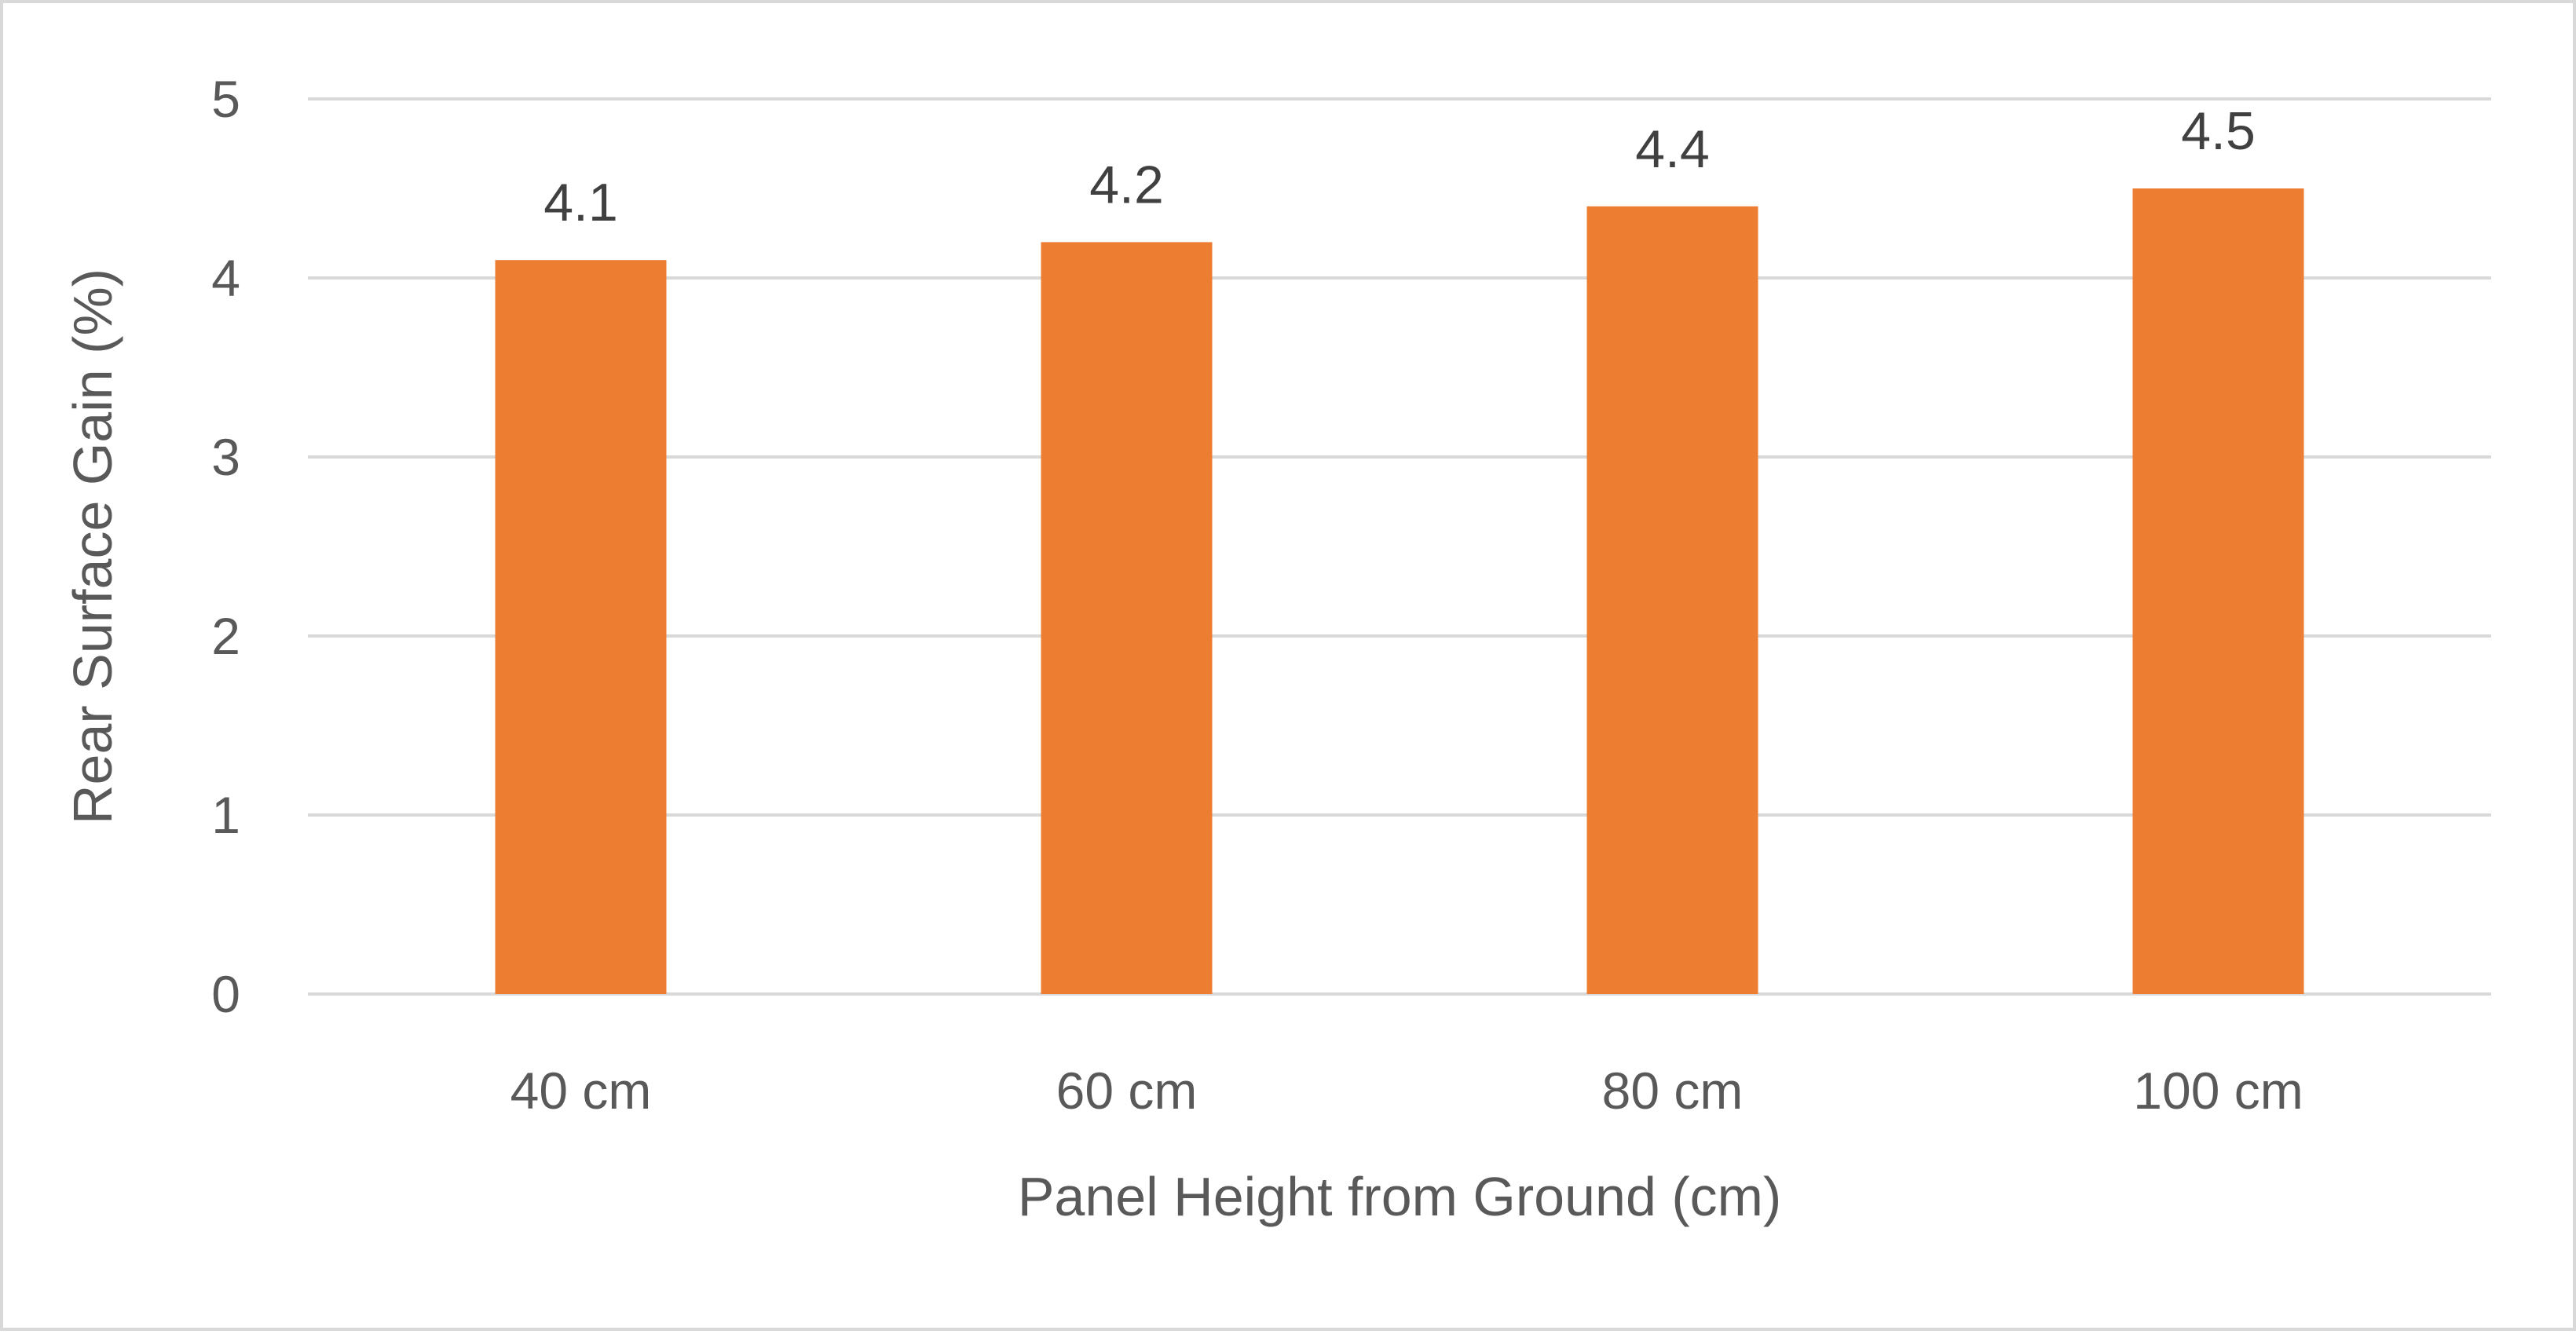 The image size is (2576, 1334). Describe the element at coordinates (226, 636) in the screenshot. I see `y-tick-label: 2` at that location.